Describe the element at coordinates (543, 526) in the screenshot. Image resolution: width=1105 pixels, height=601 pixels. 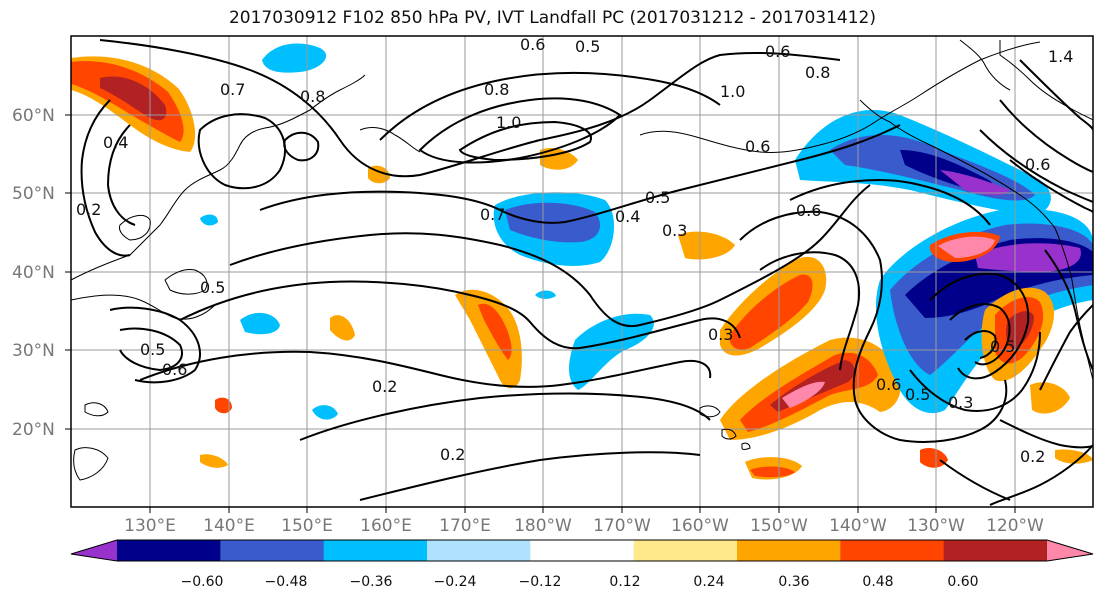
I see `lon-label: 180°W` at that location.